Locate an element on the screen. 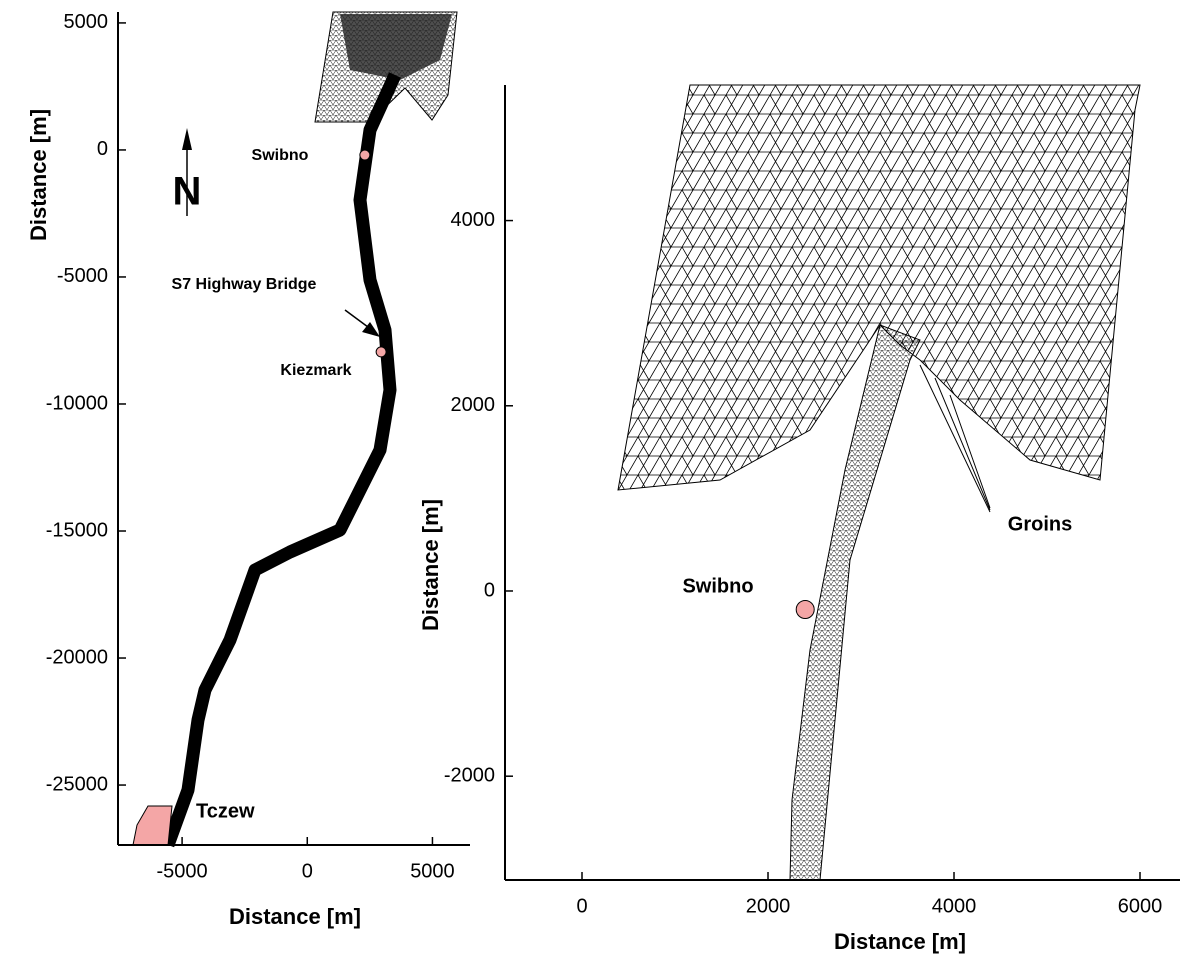  annotation: Tczew is located at coordinates (225, 811).